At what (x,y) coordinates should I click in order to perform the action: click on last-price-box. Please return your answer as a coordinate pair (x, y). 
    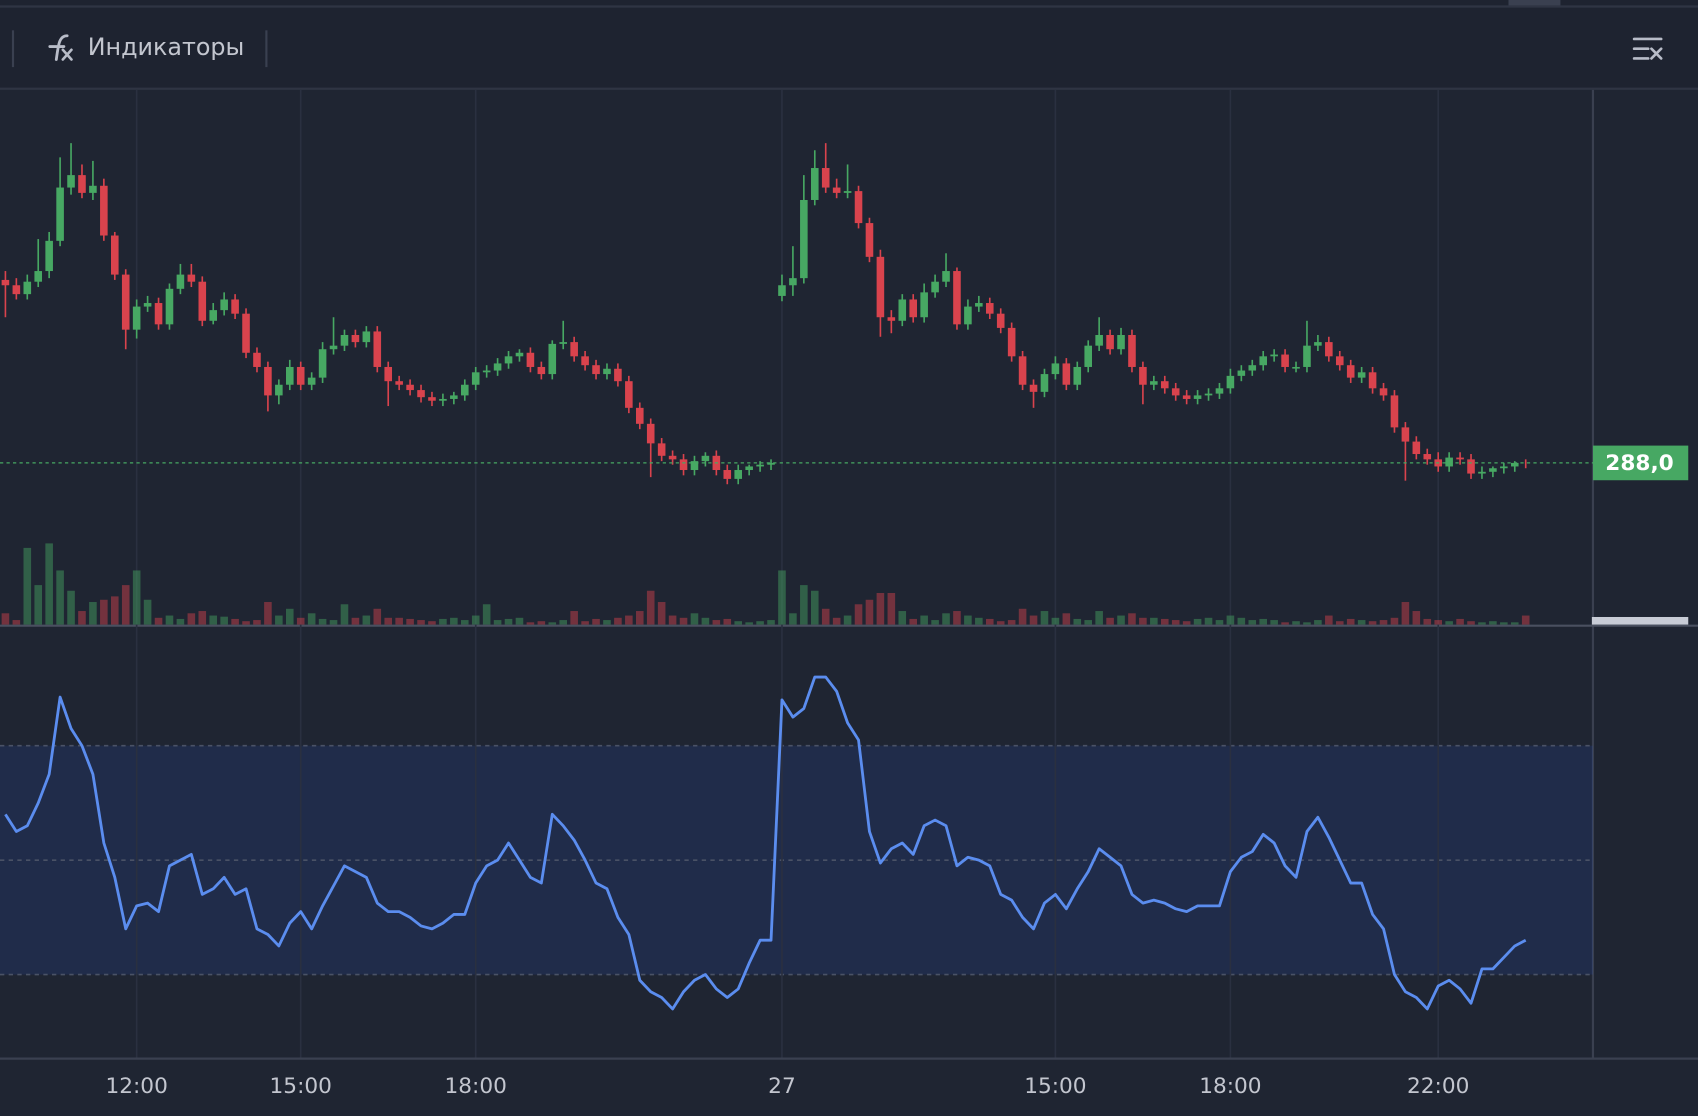
    Looking at the image, I should click on (1640, 463).